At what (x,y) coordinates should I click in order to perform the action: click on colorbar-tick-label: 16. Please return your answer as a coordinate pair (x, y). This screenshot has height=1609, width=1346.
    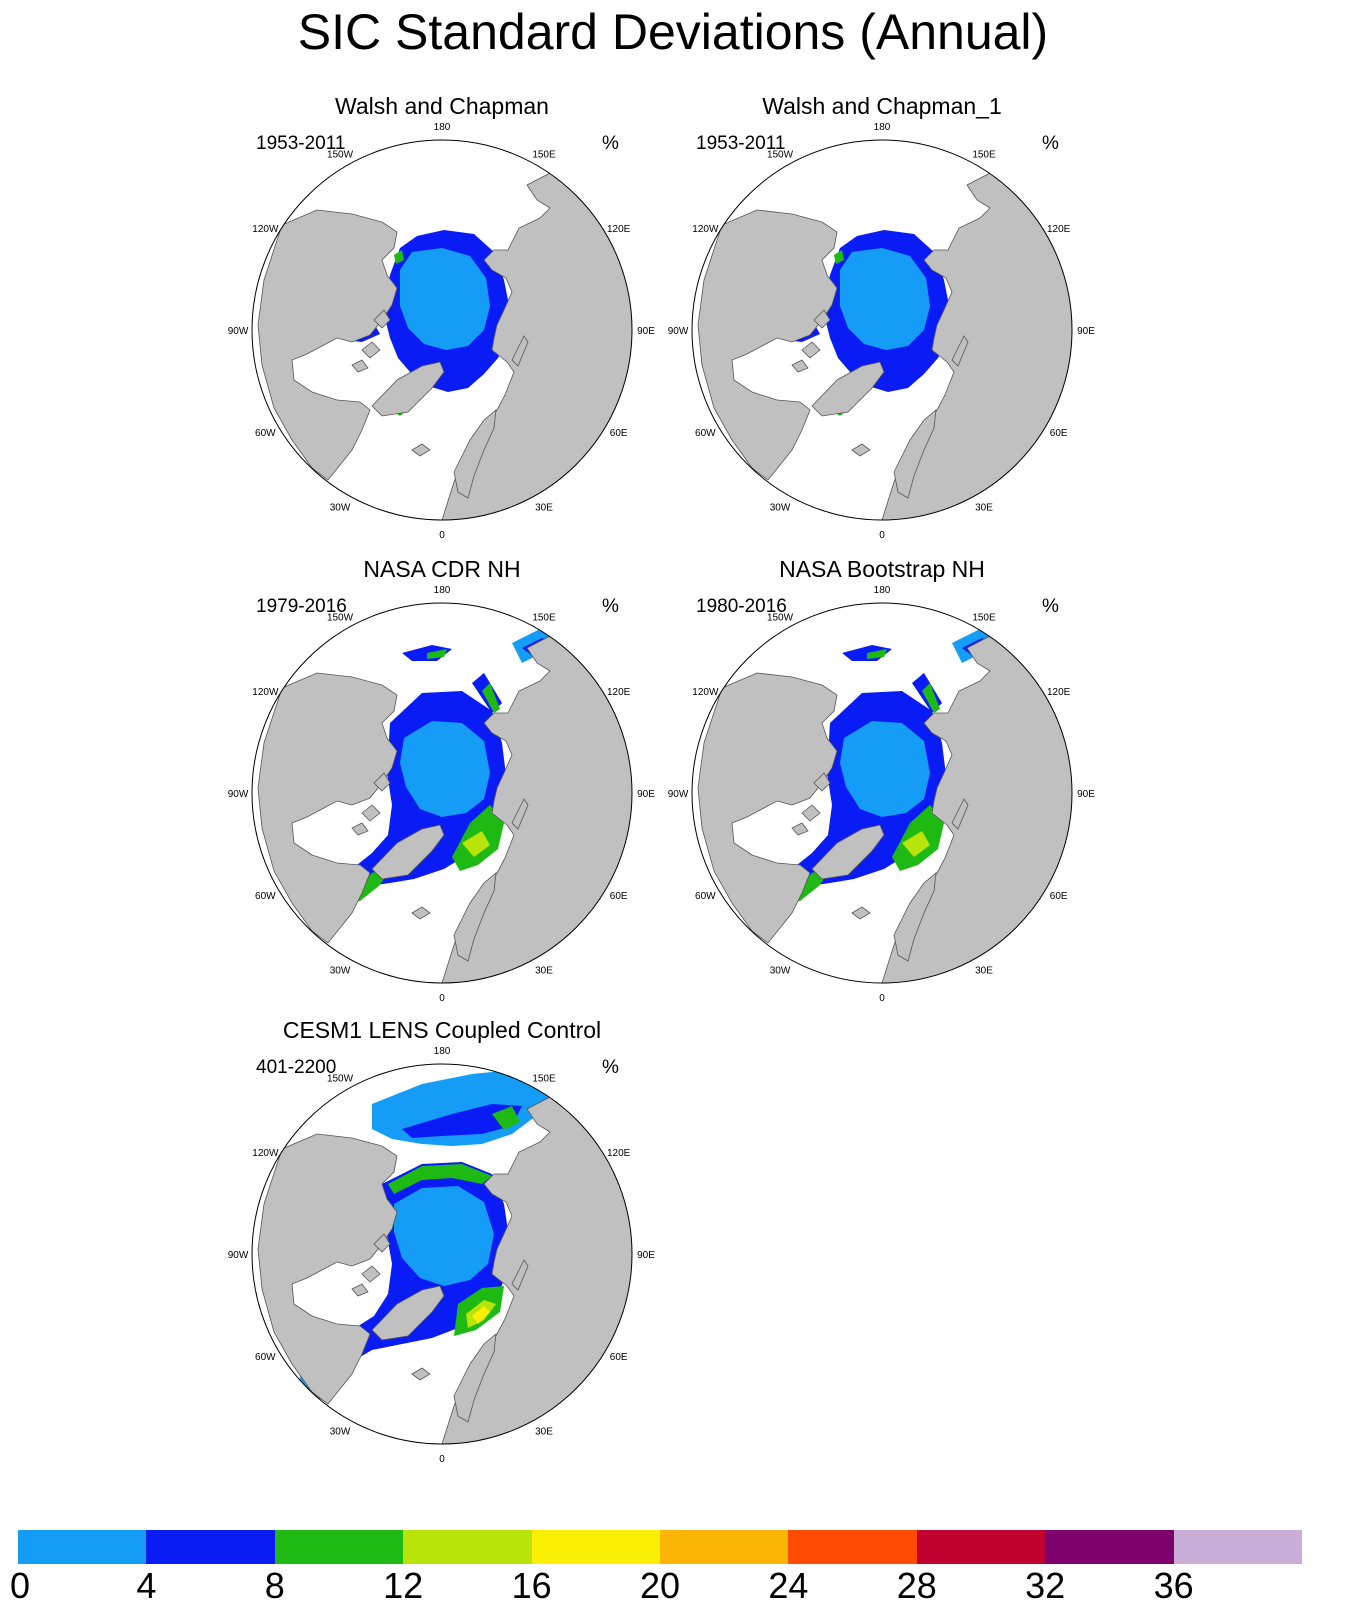
    Looking at the image, I should click on (531, 1585).